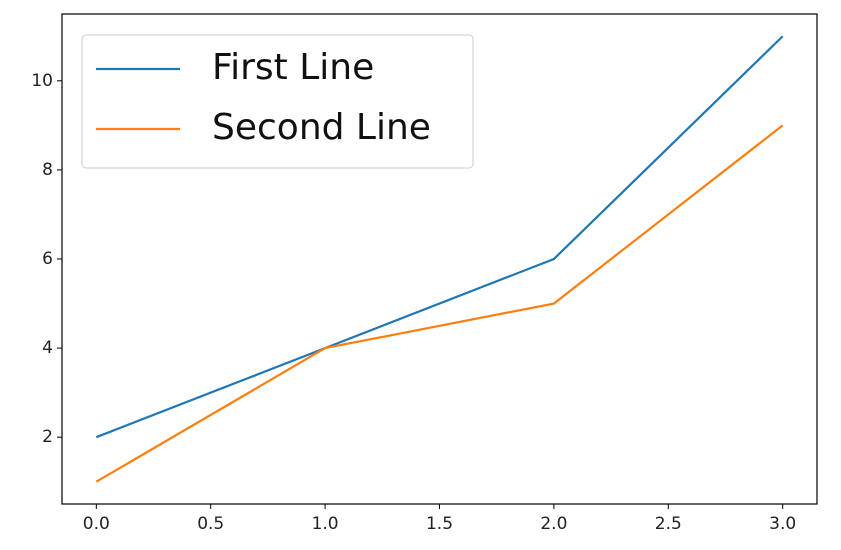  I want to click on legend-label: Second Line, so click(321, 127).